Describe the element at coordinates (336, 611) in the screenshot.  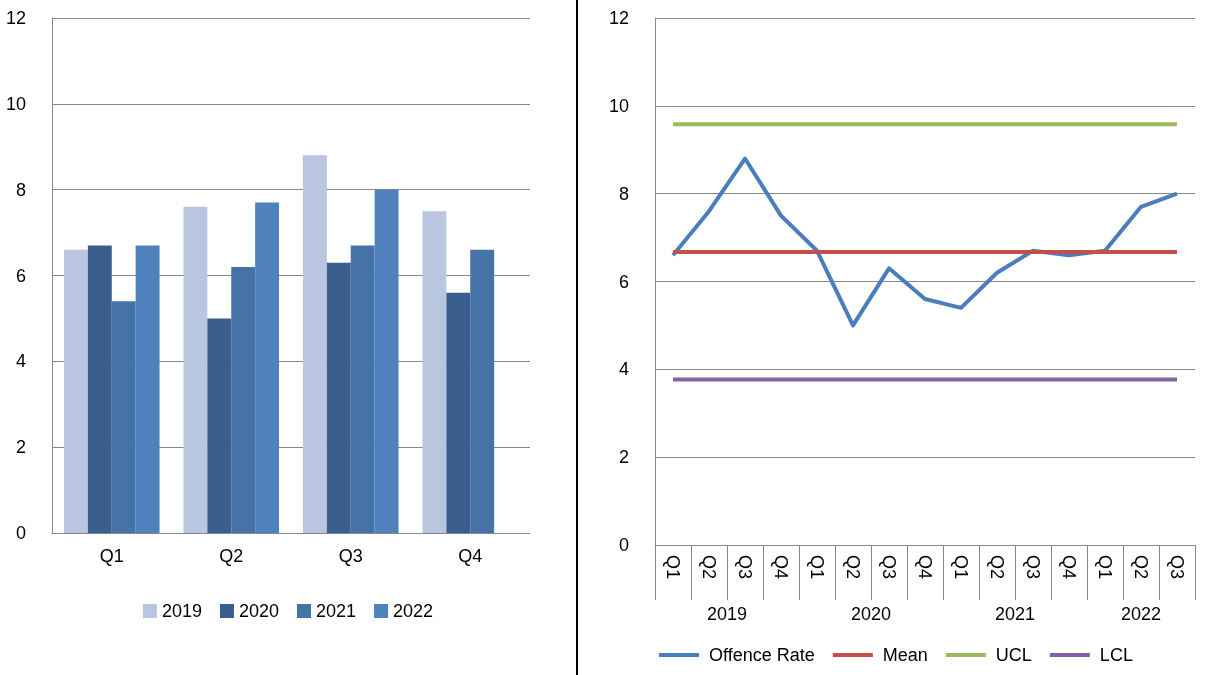
I see `legend-label: 2021` at that location.